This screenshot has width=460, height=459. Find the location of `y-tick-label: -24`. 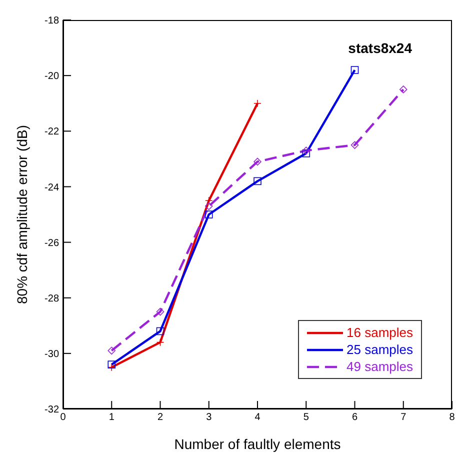

y-tick-label: -24 is located at coordinates (52, 188).